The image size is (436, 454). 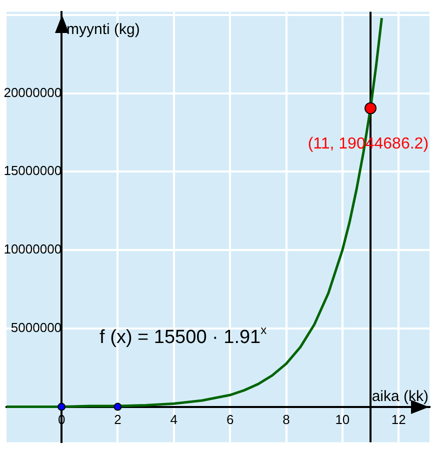 I want to click on x-tick-label: 8, so click(x=286, y=420).